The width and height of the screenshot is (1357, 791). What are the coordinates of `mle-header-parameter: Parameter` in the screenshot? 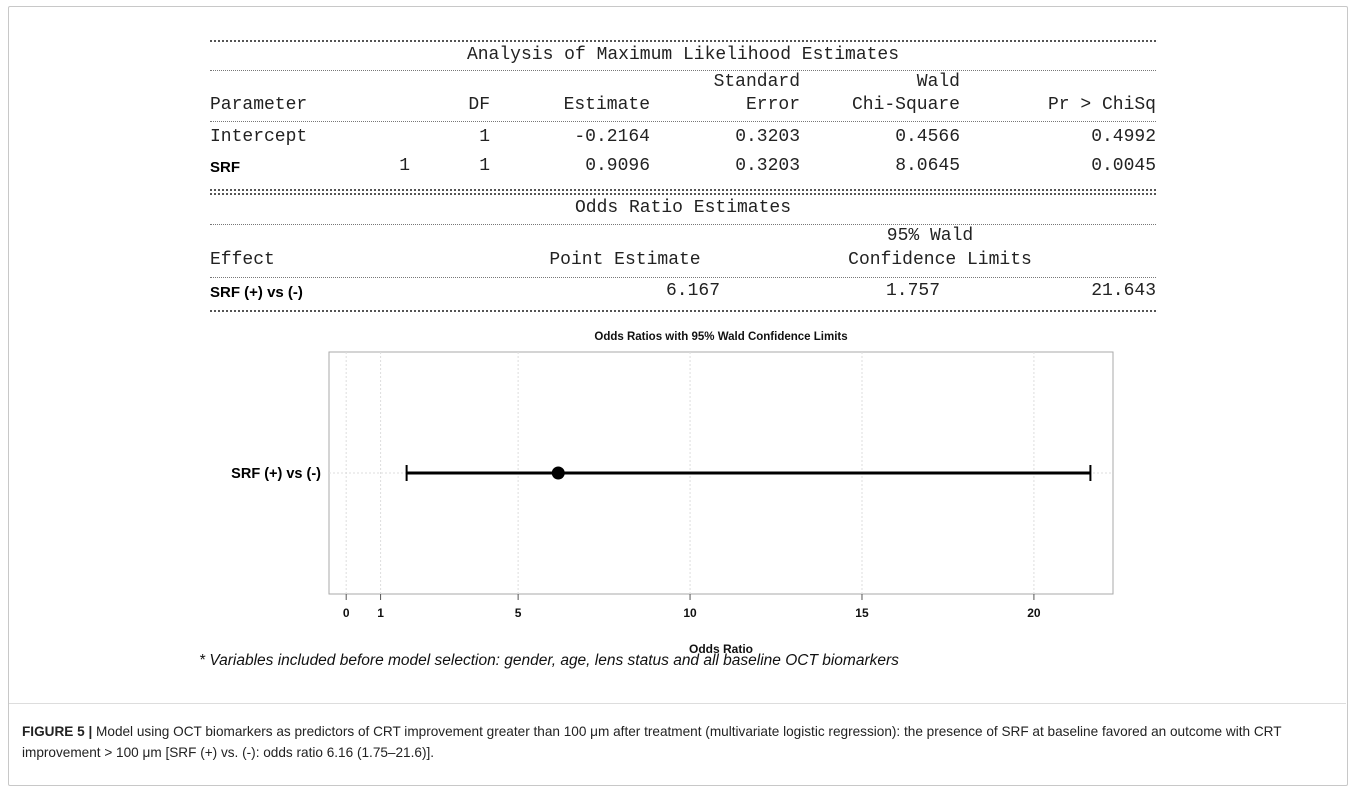 It's located at (259, 105).